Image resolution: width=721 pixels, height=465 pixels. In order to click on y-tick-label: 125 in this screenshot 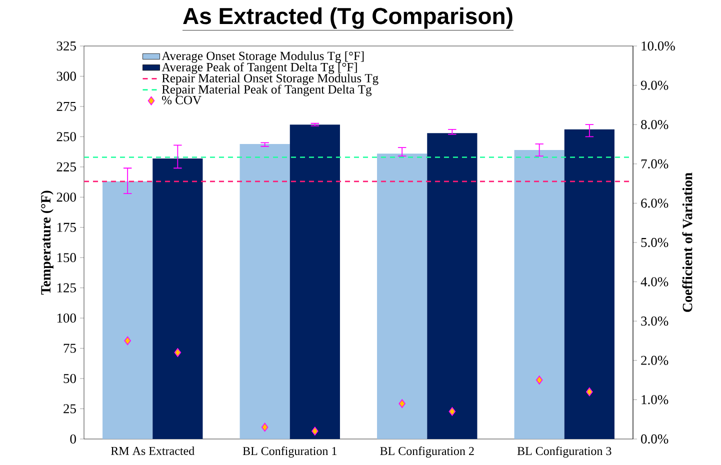, I will do `click(66, 287)`.